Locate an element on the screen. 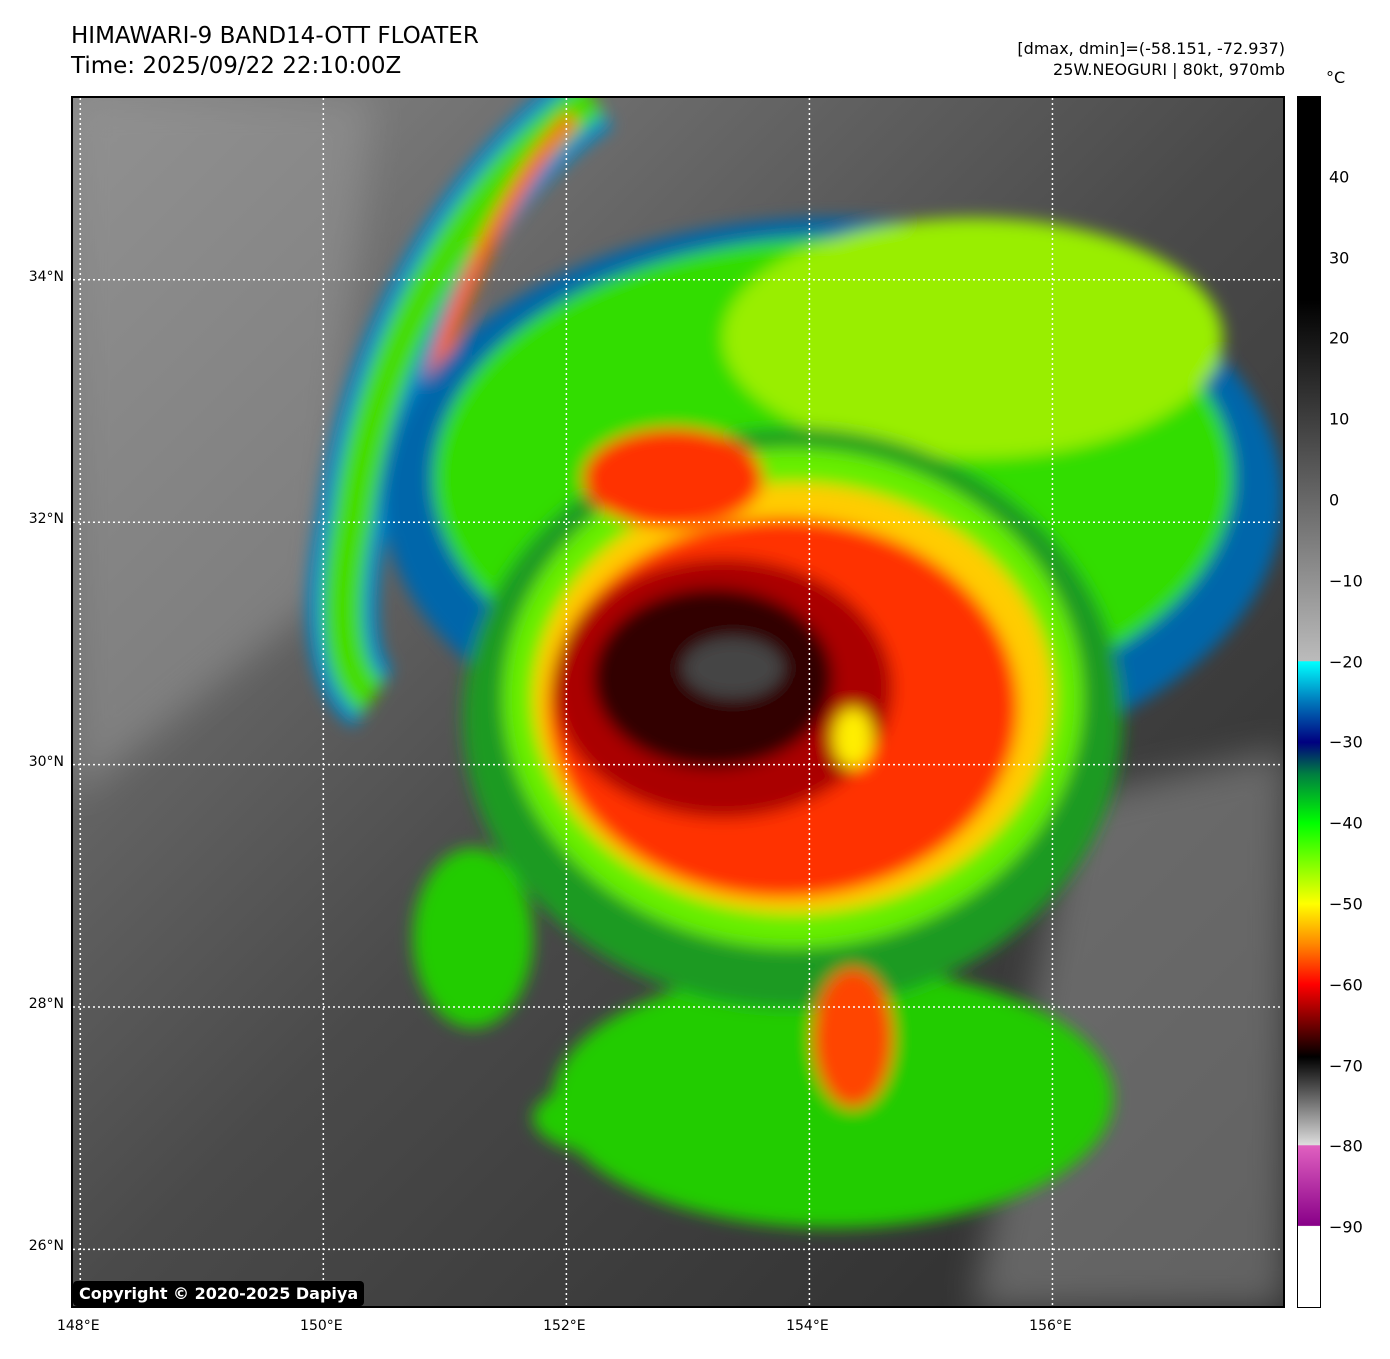 The image size is (1390, 1359). lat-label: 30°N is located at coordinates (46, 761).